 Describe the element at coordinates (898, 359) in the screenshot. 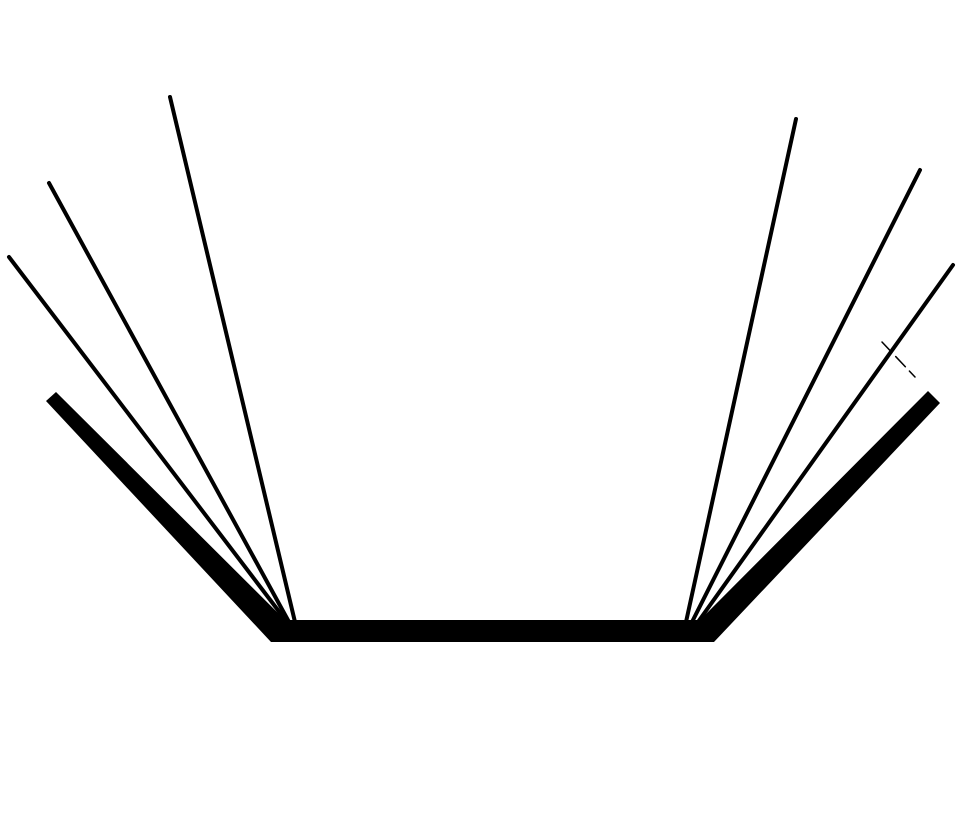

I see `ribbon-mark` at that location.